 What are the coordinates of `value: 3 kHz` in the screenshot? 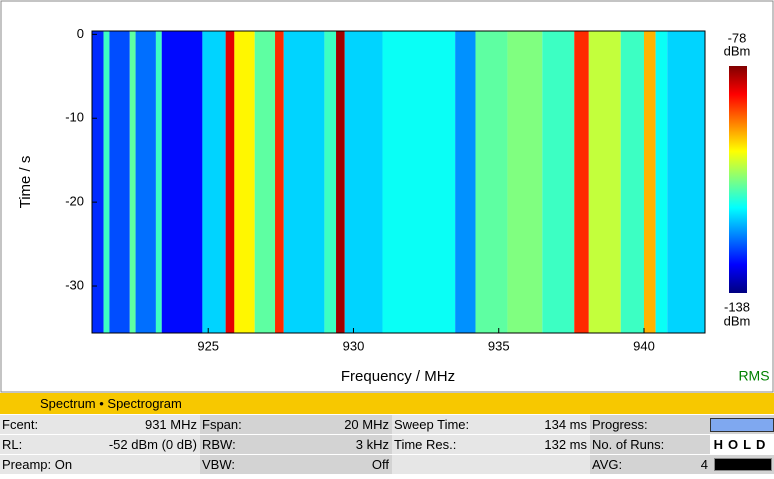 It's located at (372, 444).